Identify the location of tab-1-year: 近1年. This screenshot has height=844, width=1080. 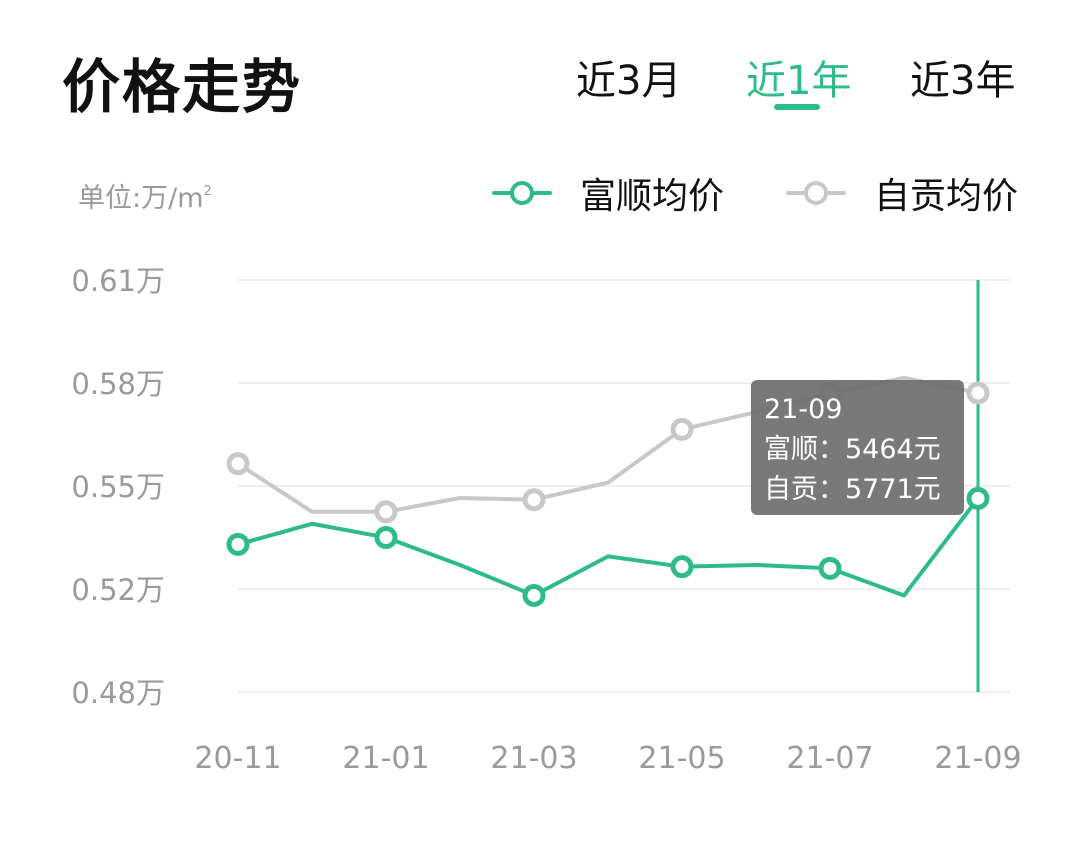
(799, 81).